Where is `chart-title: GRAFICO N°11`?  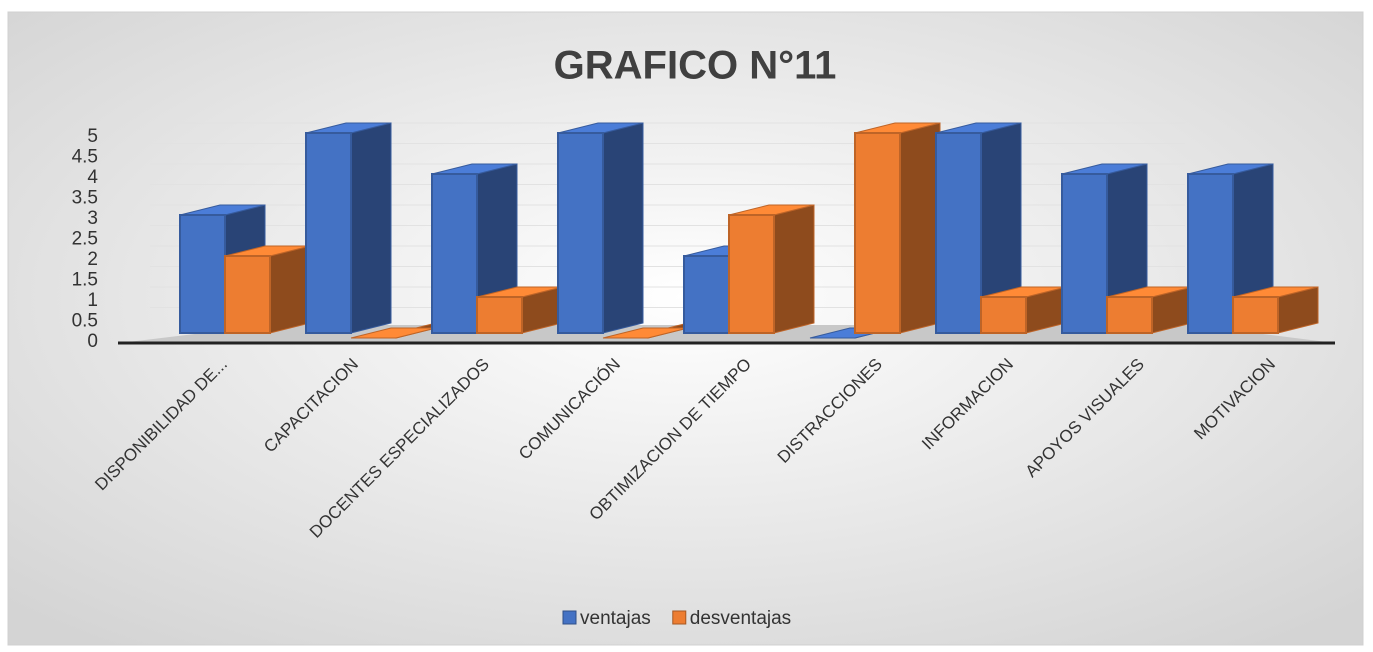 chart-title: GRAFICO N°11 is located at coordinates (695, 66).